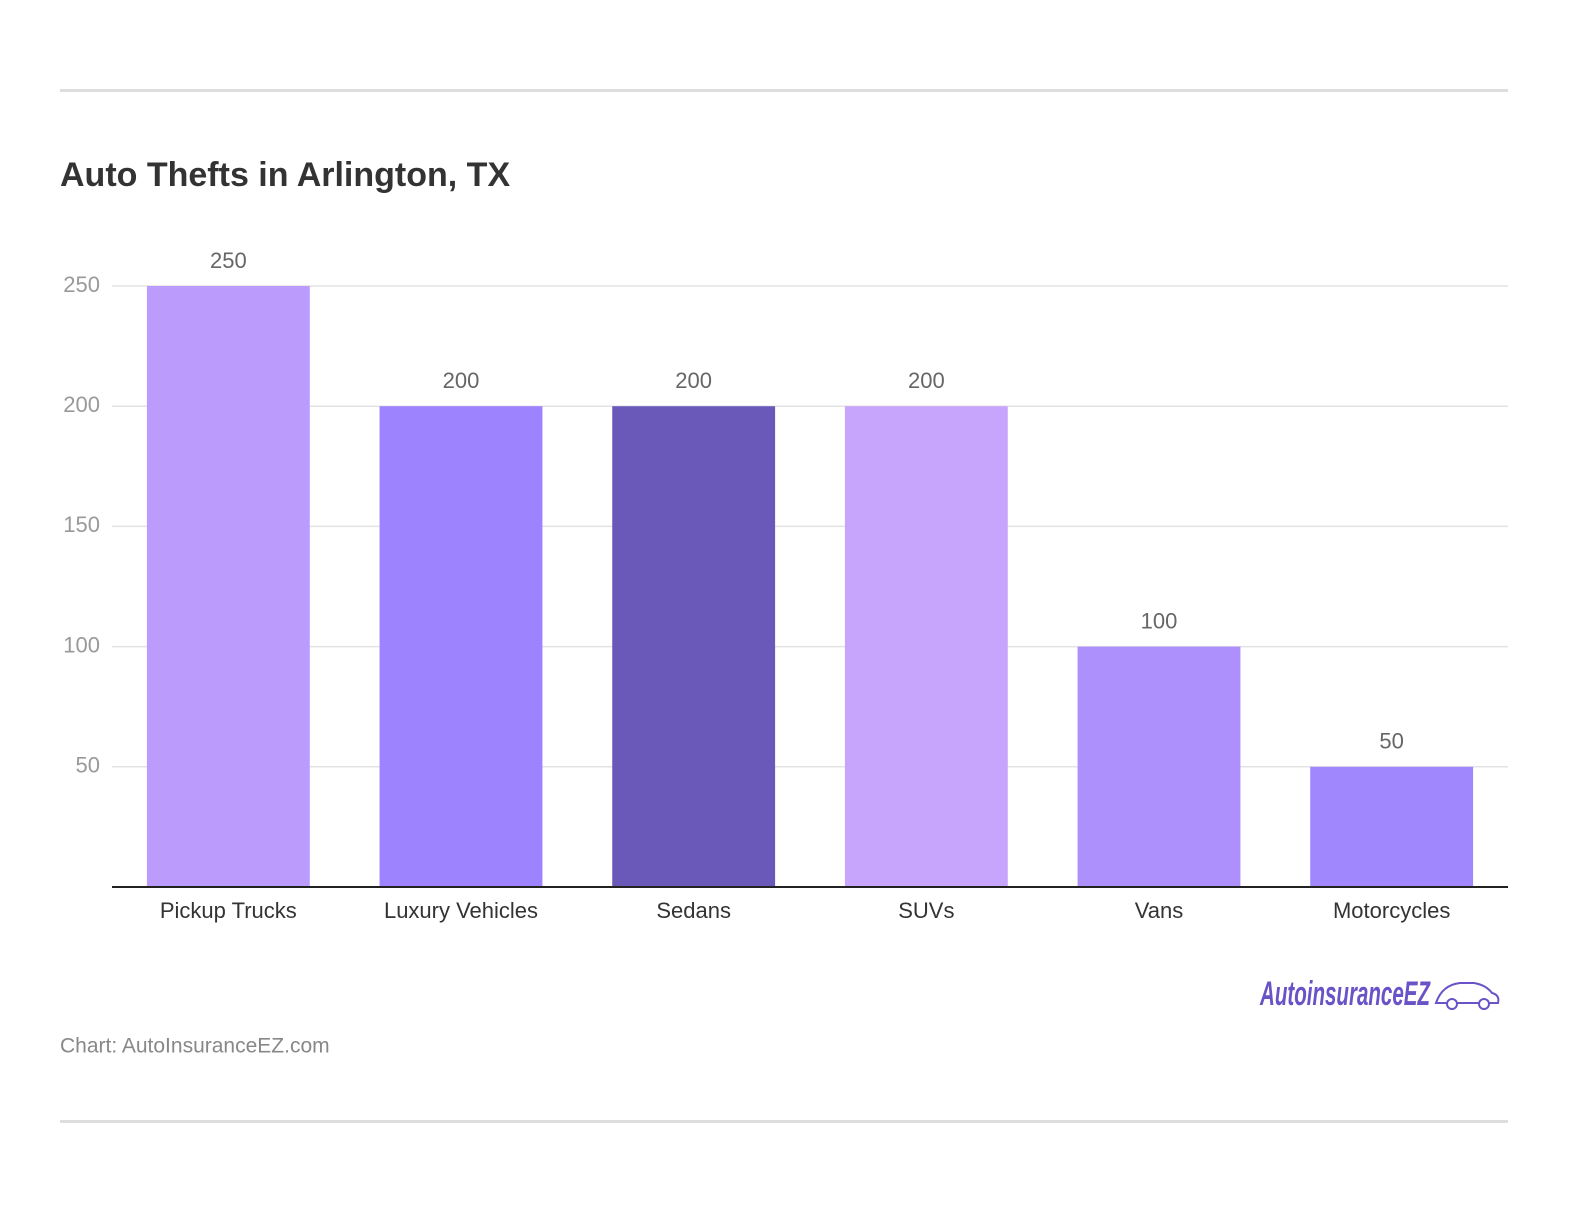  What do you see at coordinates (81, 644) in the screenshot?
I see `y-tick-label: 100` at bounding box center [81, 644].